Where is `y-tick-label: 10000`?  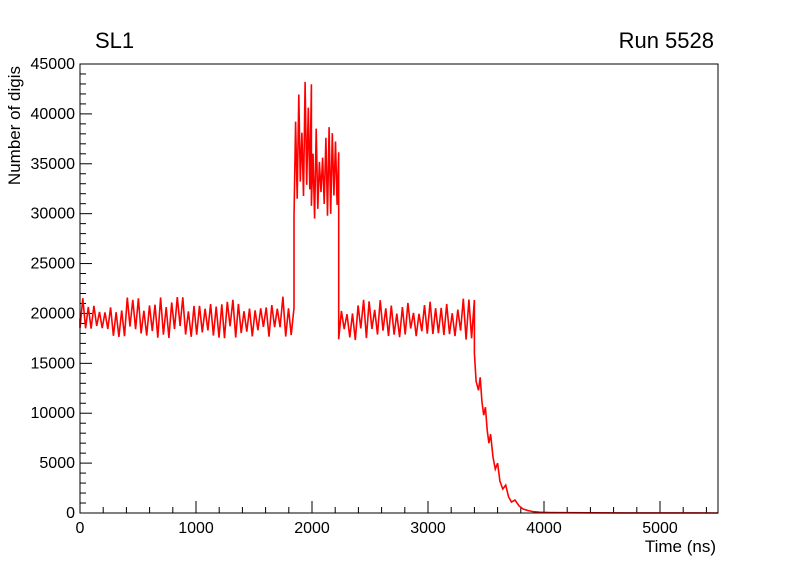
y-tick-label: 10000 is located at coordinates (53, 413).